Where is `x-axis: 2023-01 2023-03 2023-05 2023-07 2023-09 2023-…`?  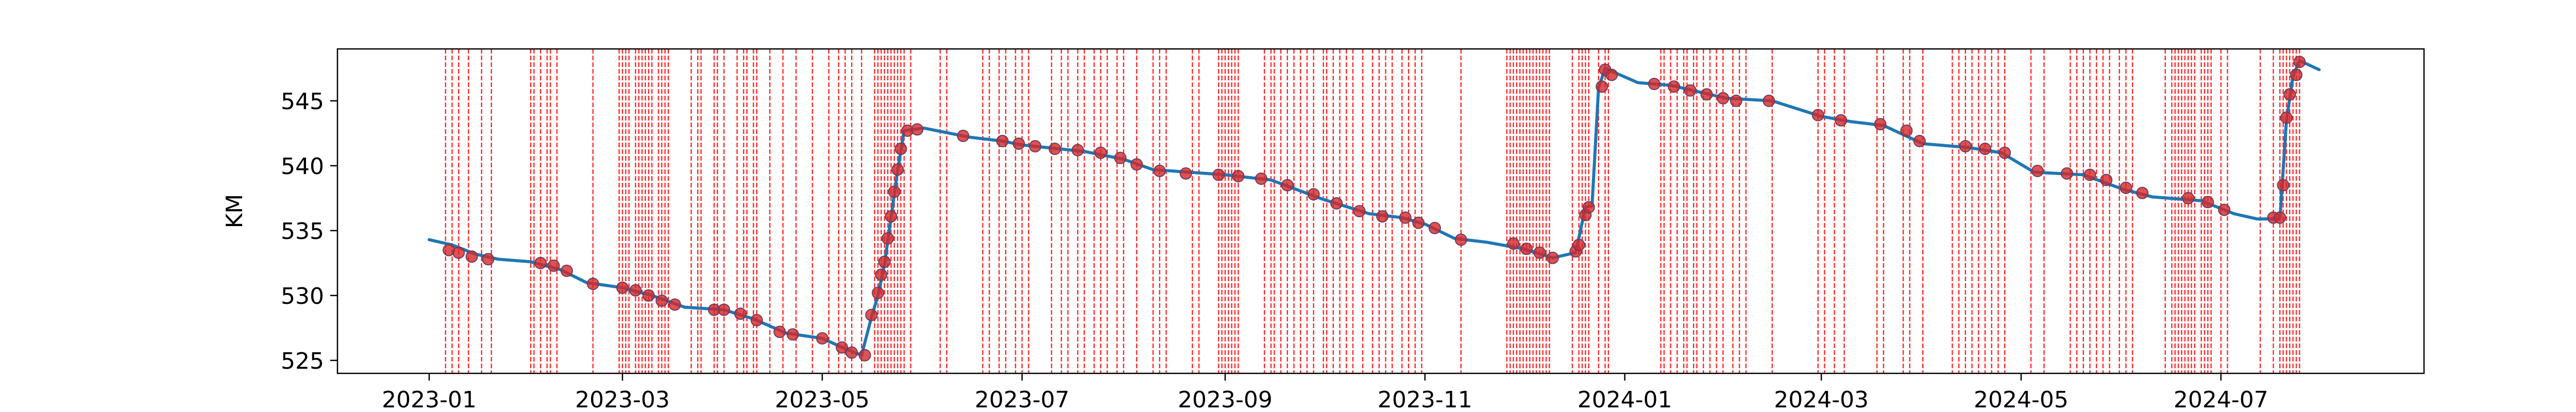
x-axis: 2023-01 2023-03 2023-05 2023-07 2023-09 2023-… is located at coordinates (1325, 392).